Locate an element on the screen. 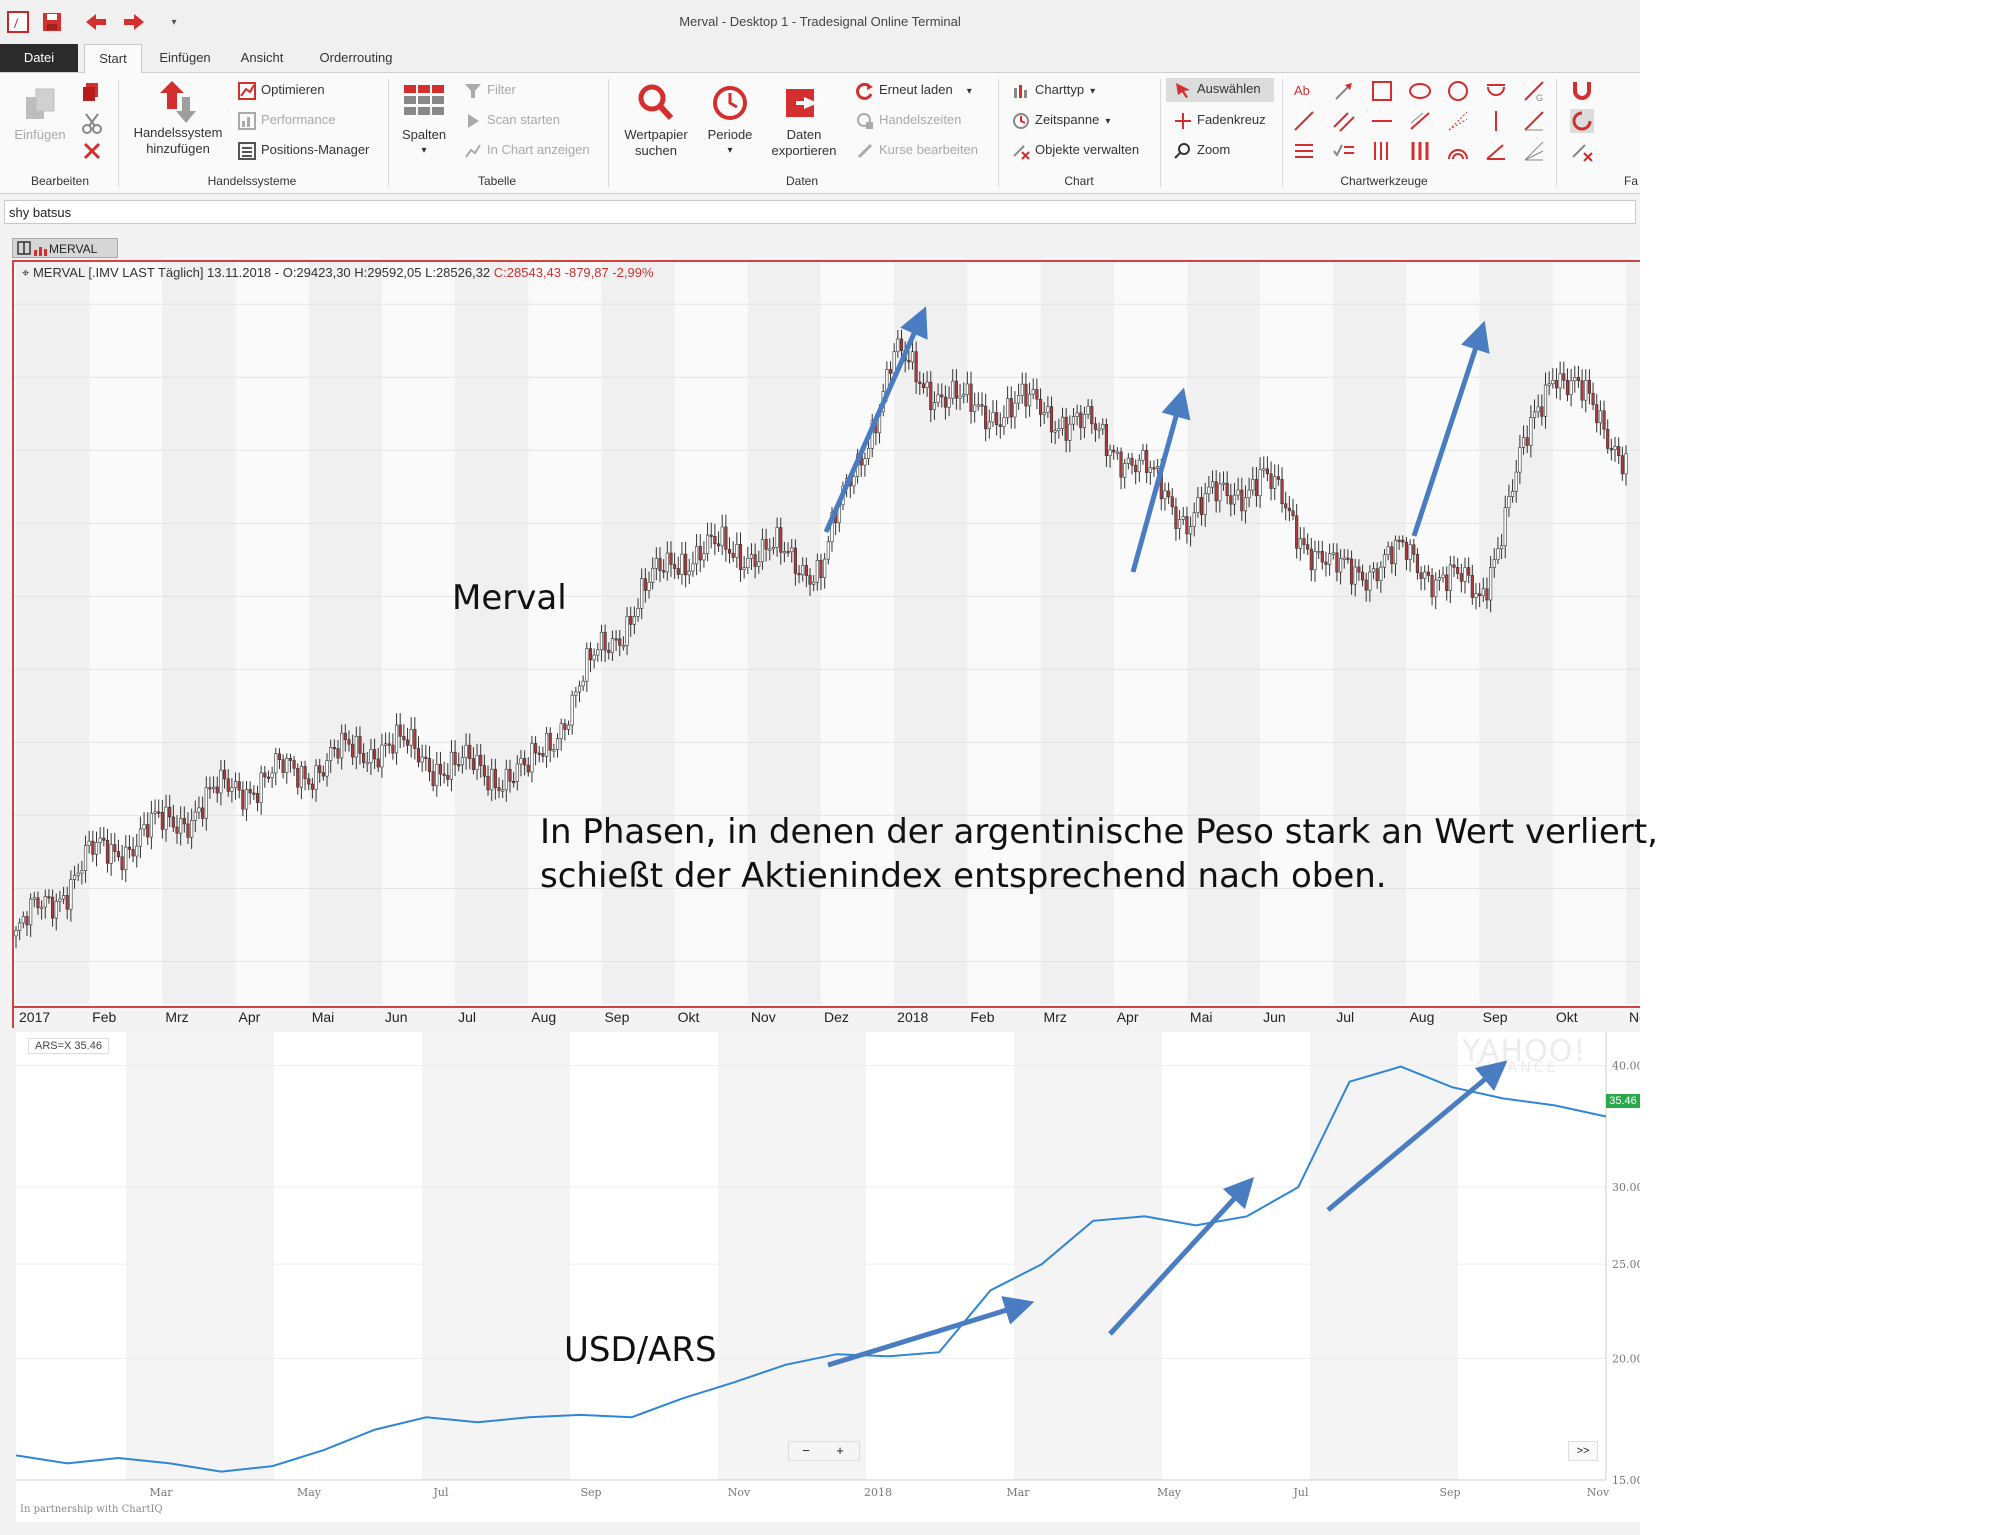 The height and width of the screenshot is (1535, 2002). month-band is located at coordinates (638, 633).